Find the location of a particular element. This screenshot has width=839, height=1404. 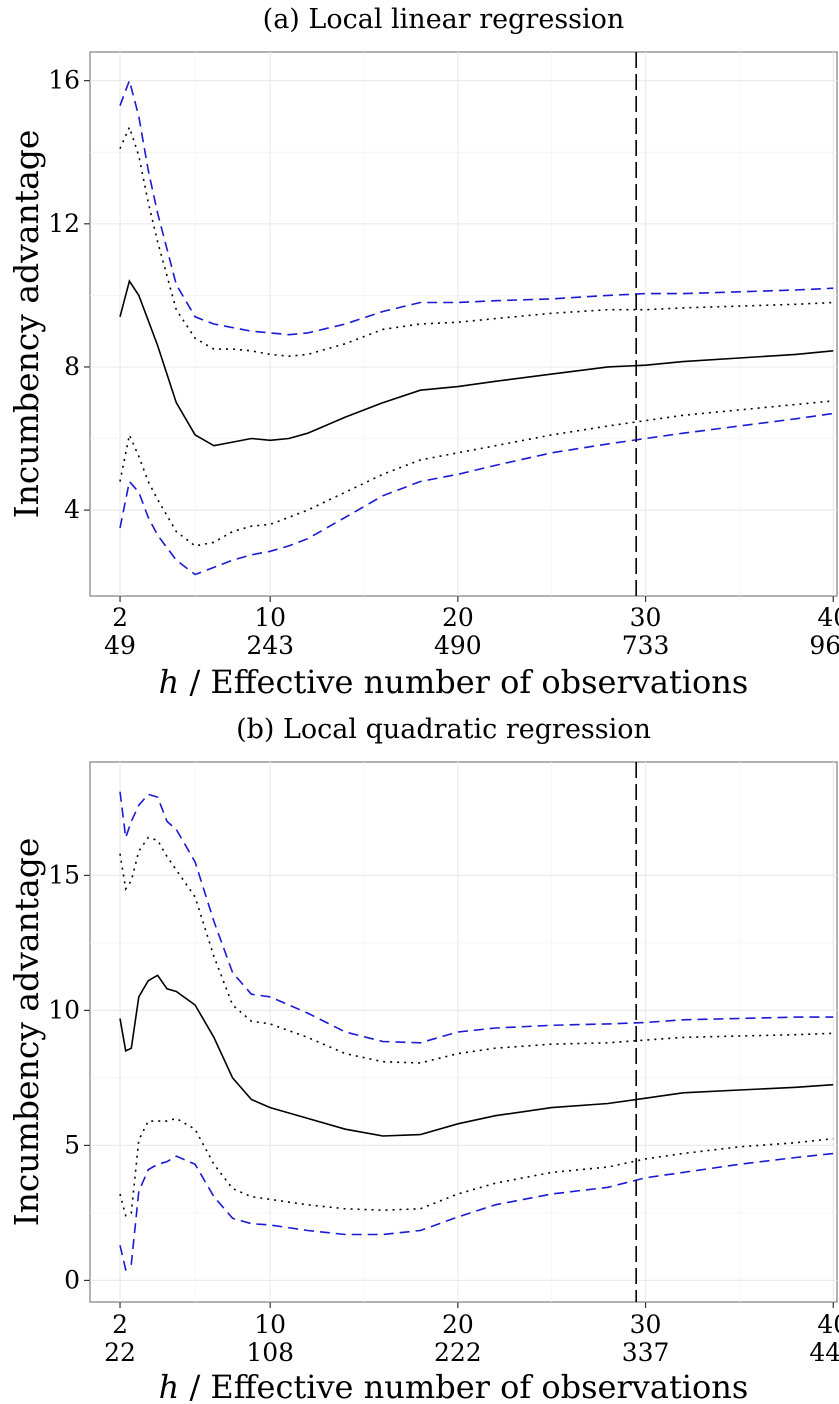

x-tick-label-observations: 108 is located at coordinates (270, 1352).